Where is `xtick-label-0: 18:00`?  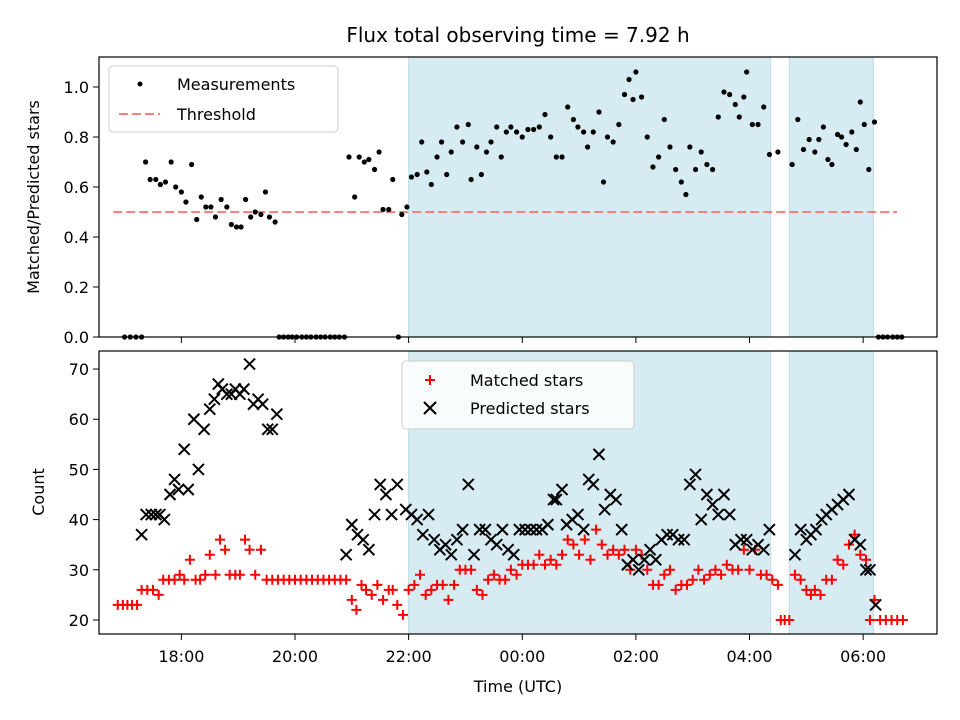
xtick-label-0: 18:00 is located at coordinates (181, 656).